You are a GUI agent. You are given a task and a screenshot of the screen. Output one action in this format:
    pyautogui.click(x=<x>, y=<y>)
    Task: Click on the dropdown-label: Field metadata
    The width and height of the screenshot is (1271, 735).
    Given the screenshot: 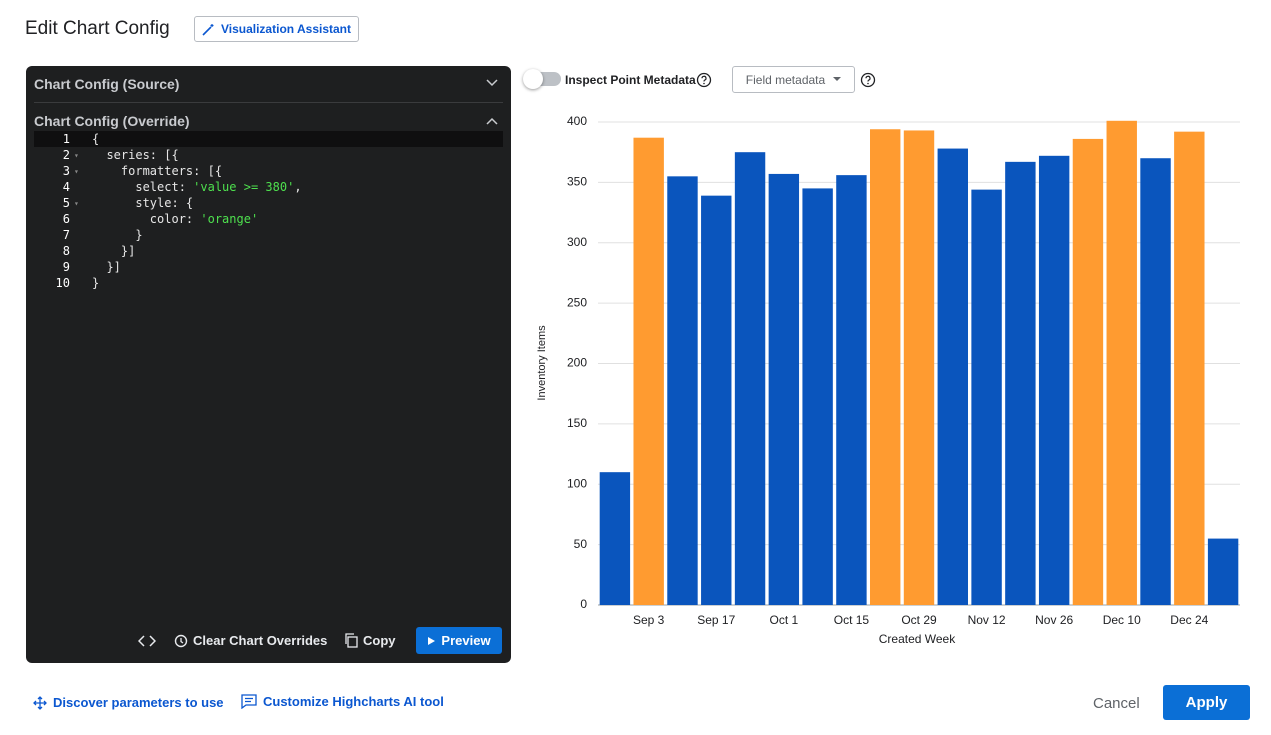 What is the action you would take?
    pyautogui.click(x=785, y=79)
    